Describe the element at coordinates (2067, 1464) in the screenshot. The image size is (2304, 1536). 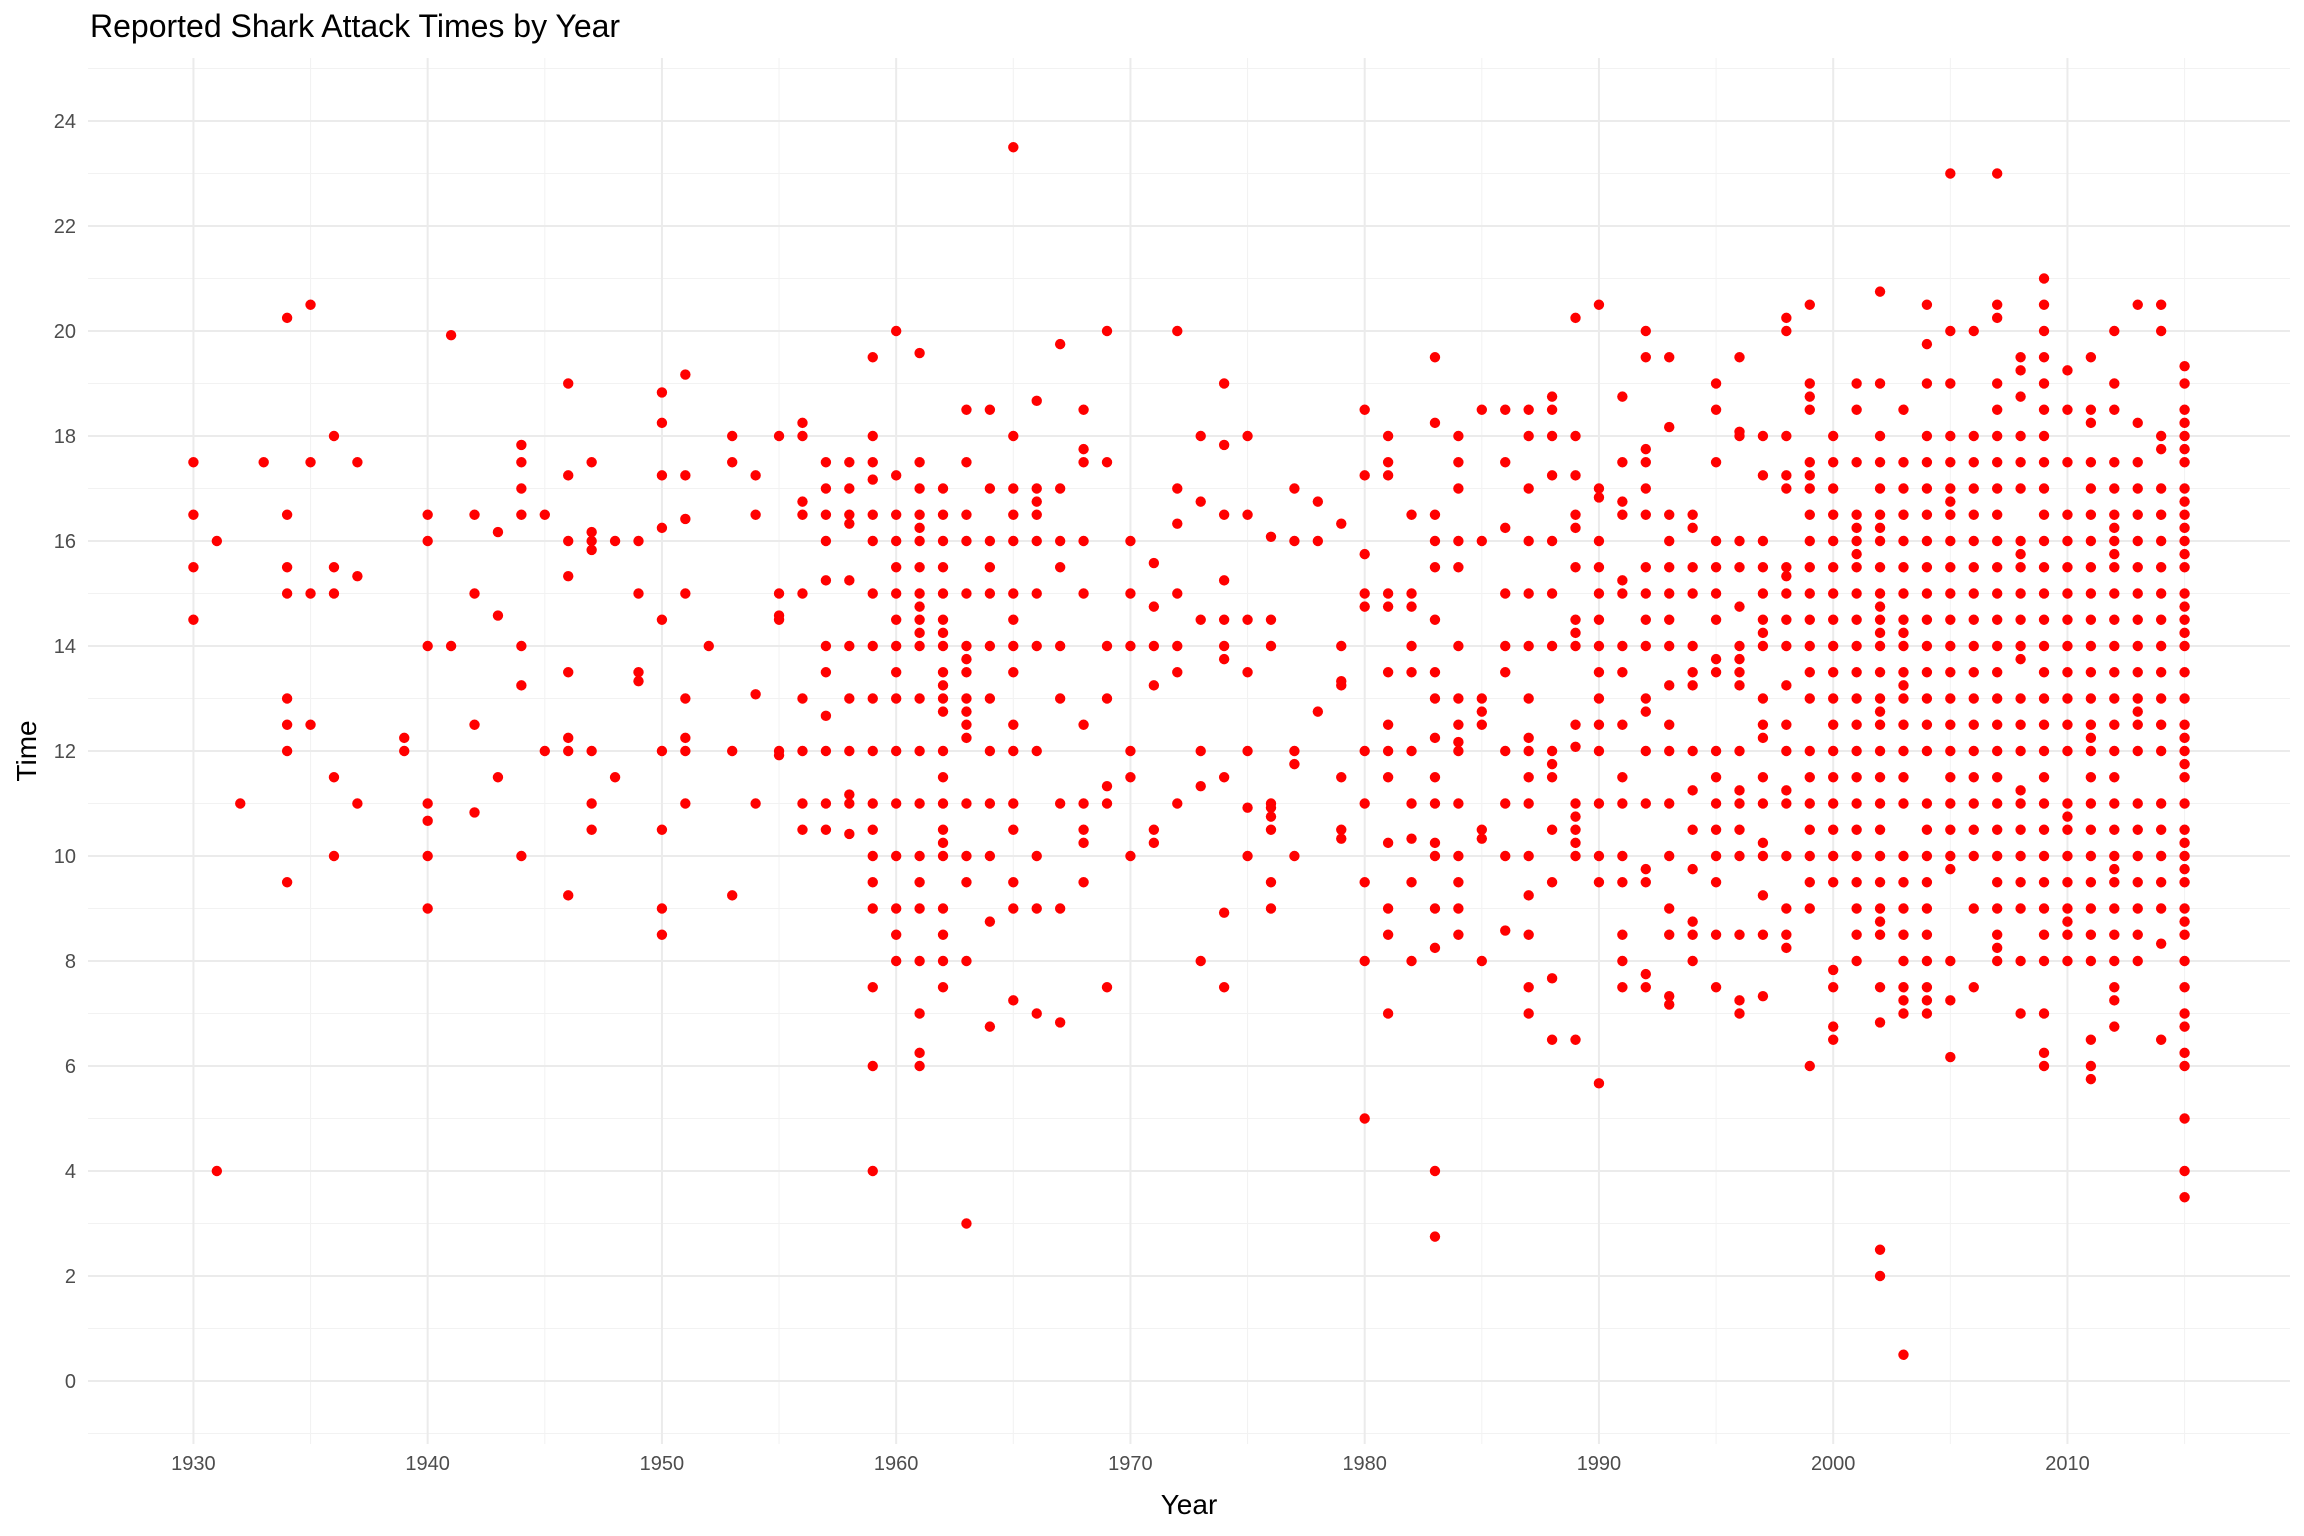
I see `x-tick-label: 2010` at that location.